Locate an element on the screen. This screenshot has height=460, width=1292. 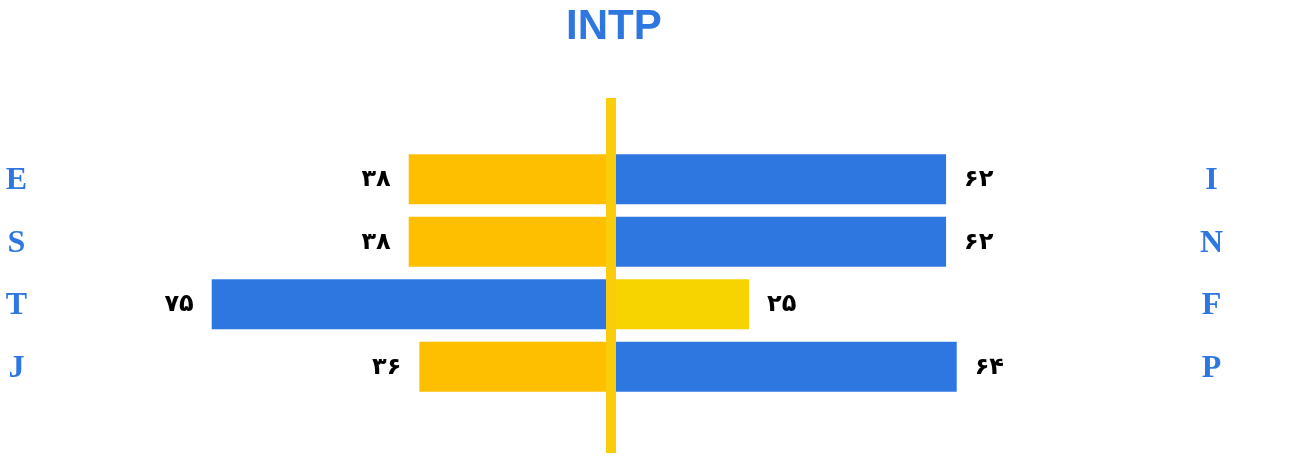
y-tick-label: T is located at coordinates (16, 303).